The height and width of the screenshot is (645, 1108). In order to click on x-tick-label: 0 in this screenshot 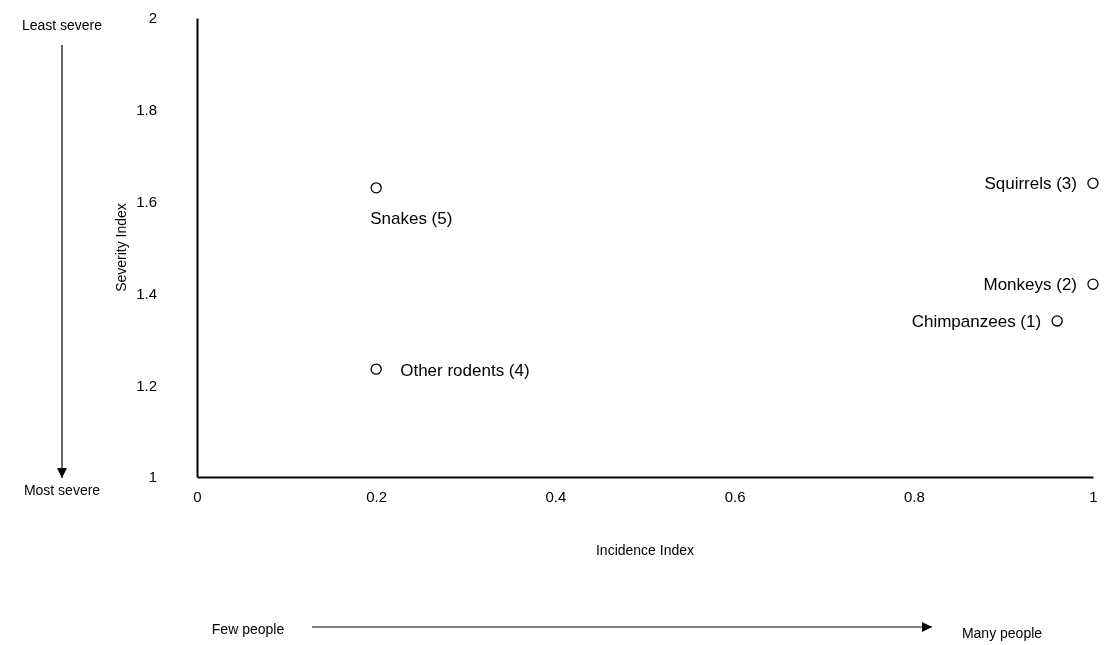, I will do `click(197, 496)`.